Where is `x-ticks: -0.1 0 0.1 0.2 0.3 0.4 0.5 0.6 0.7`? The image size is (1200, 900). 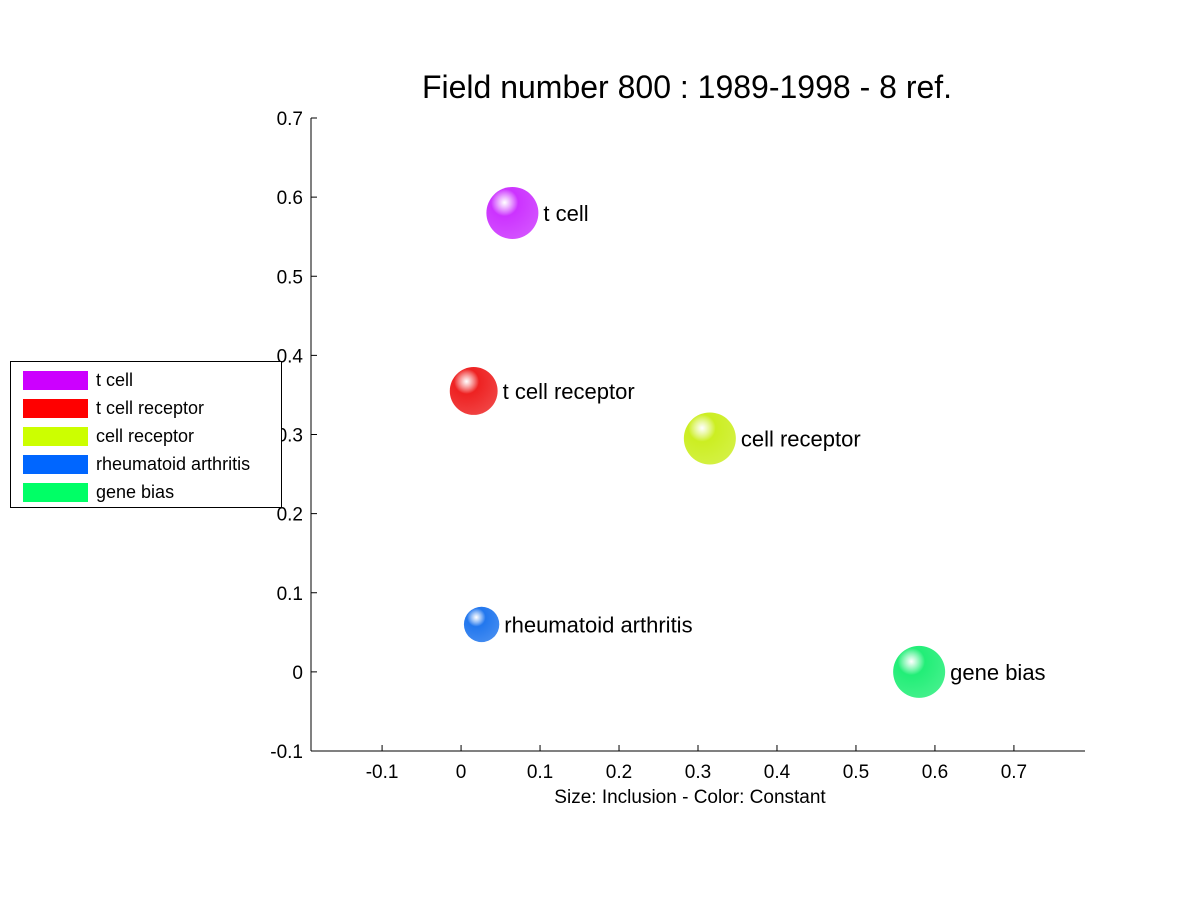
x-ticks: -0.1 0 0.1 0.2 0.3 0.4 0.5 0.6 0.7 is located at coordinates (696, 764).